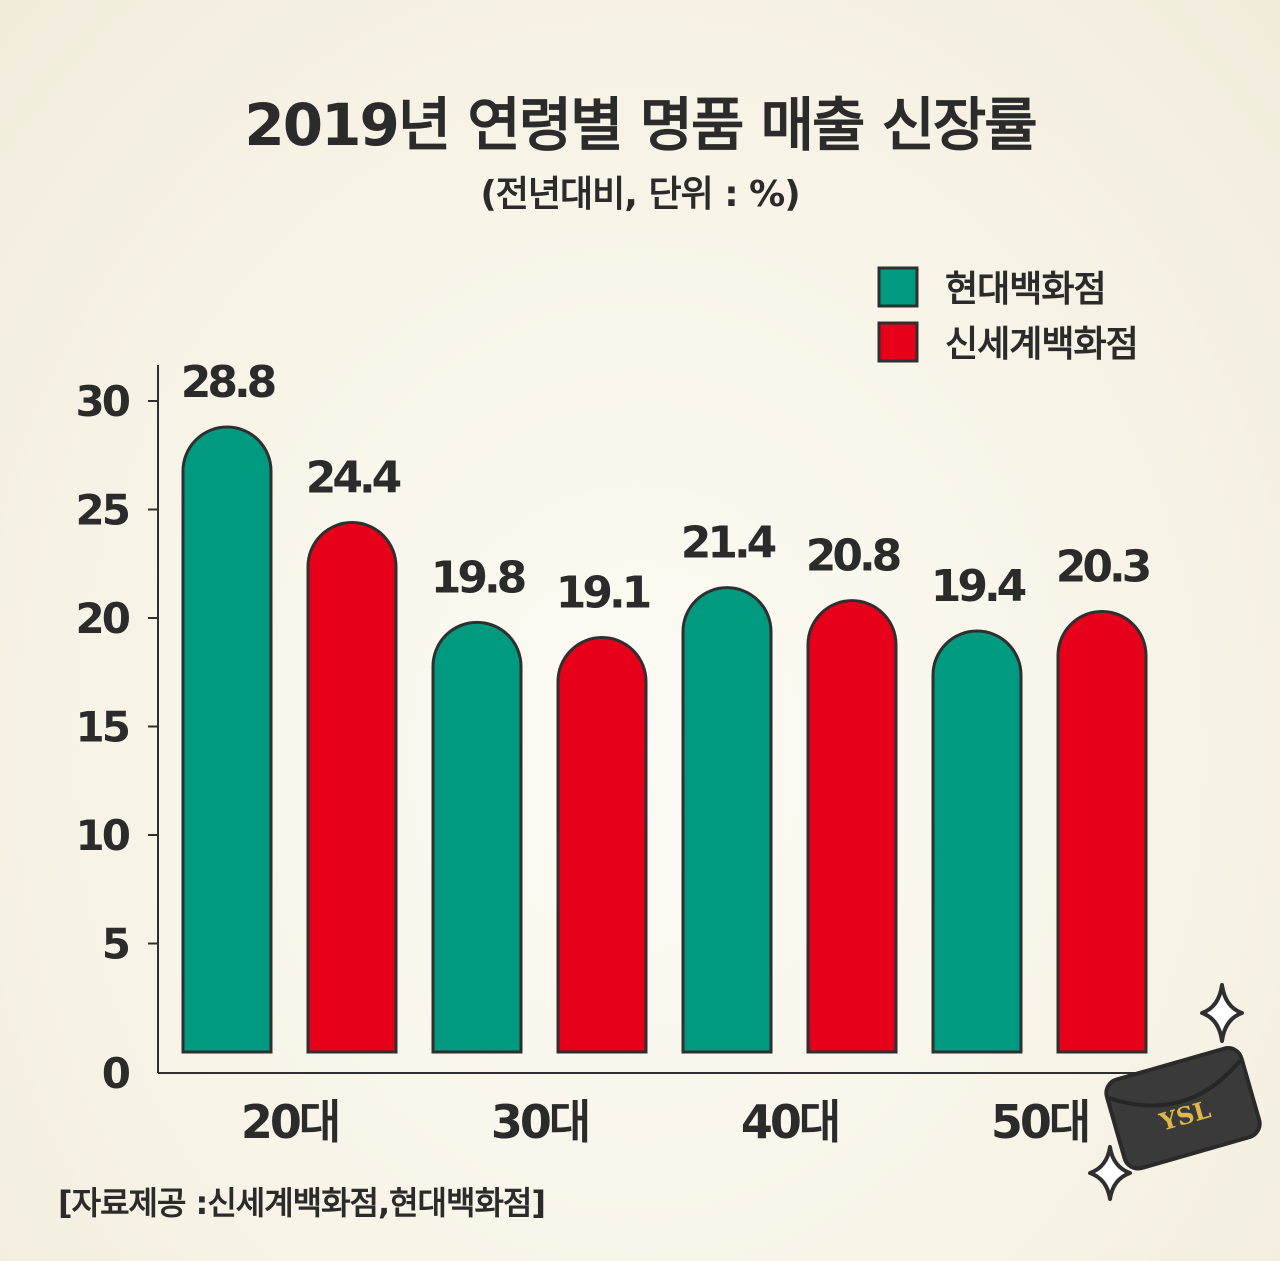  Describe the element at coordinates (640, 125) in the screenshot. I see `chart-title: 2019년 연령별 명품 매출 신장률` at that location.